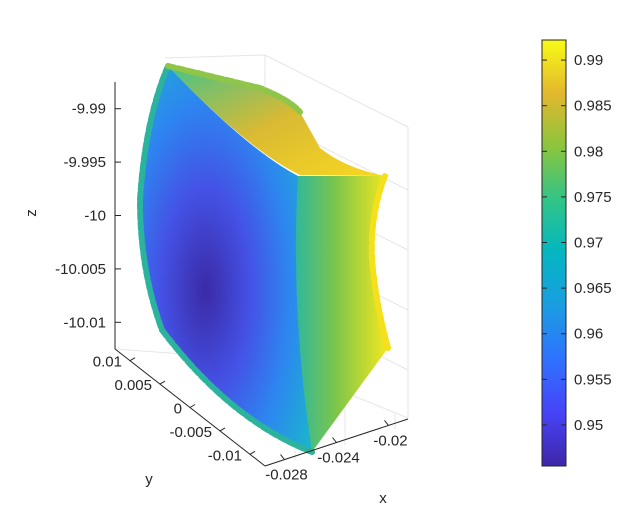 Image resolution: width=632 pixels, height=525 pixels. I want to click on z-tick-label: -10.01, so click(84, 322).